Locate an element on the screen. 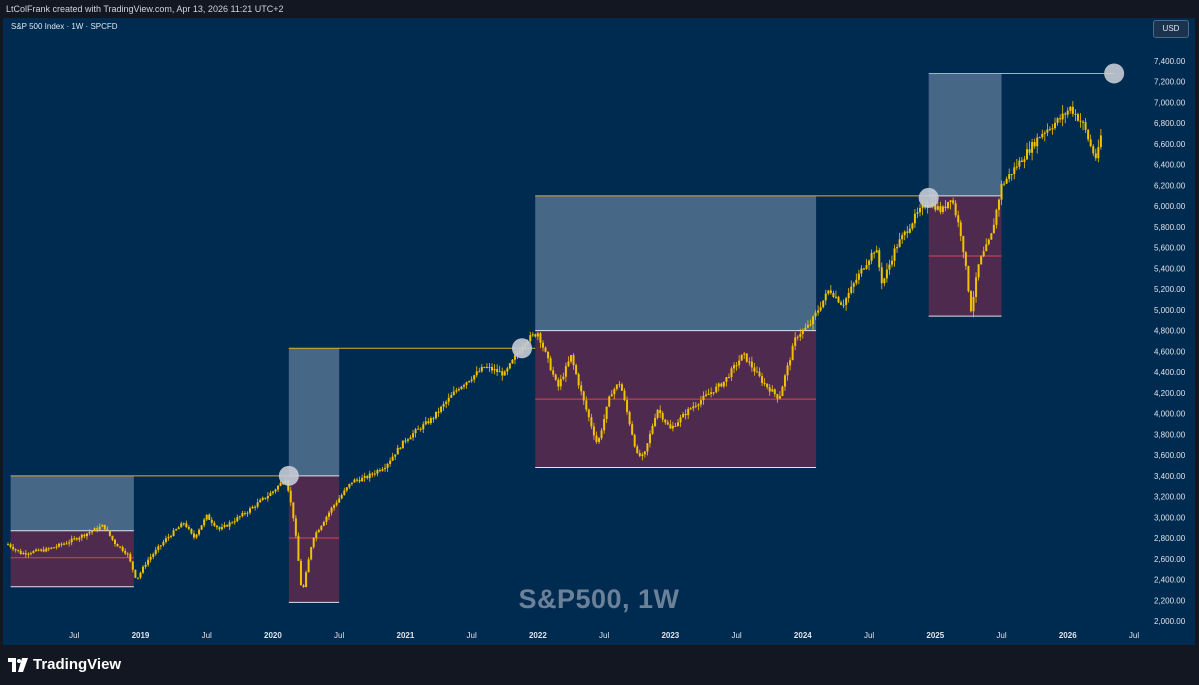 The image size is (1199, 685). currency-button: USD is located at coordinates (1171, 29).